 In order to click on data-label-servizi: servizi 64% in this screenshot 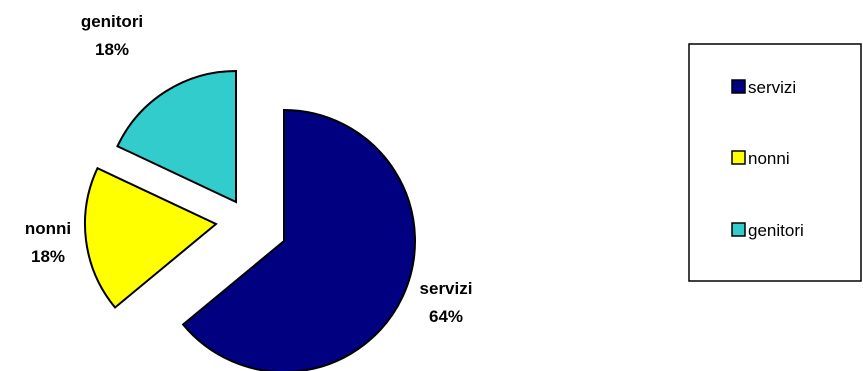, I will do `click(446, 302)`.